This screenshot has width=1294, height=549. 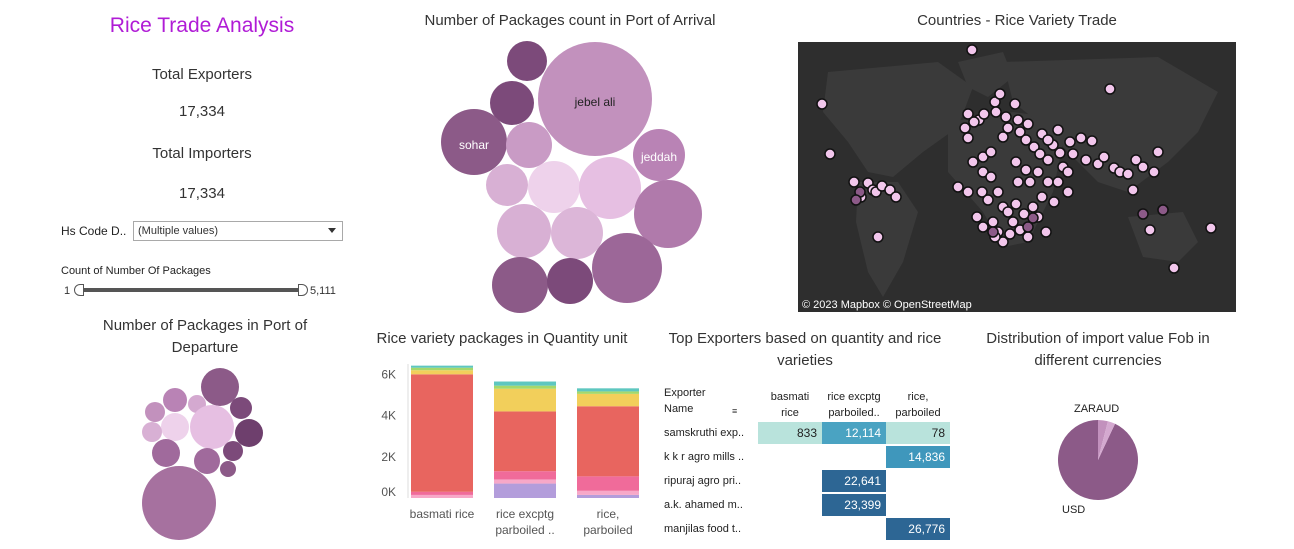 I want to click on table-cell: 26,776, so click(x=918, y=529).